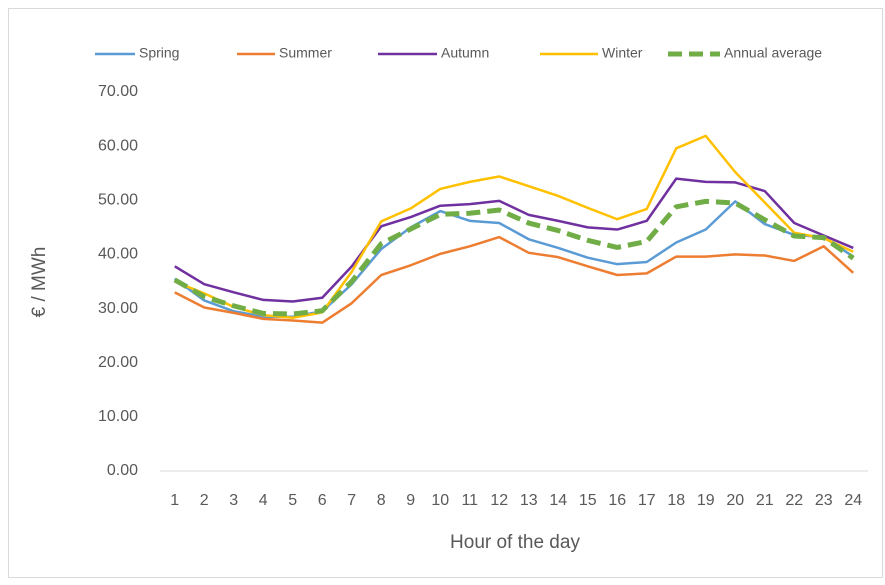 This screenshot has width=885, height=585. I want to click on x-tick-label: 6, so click(322, 500).